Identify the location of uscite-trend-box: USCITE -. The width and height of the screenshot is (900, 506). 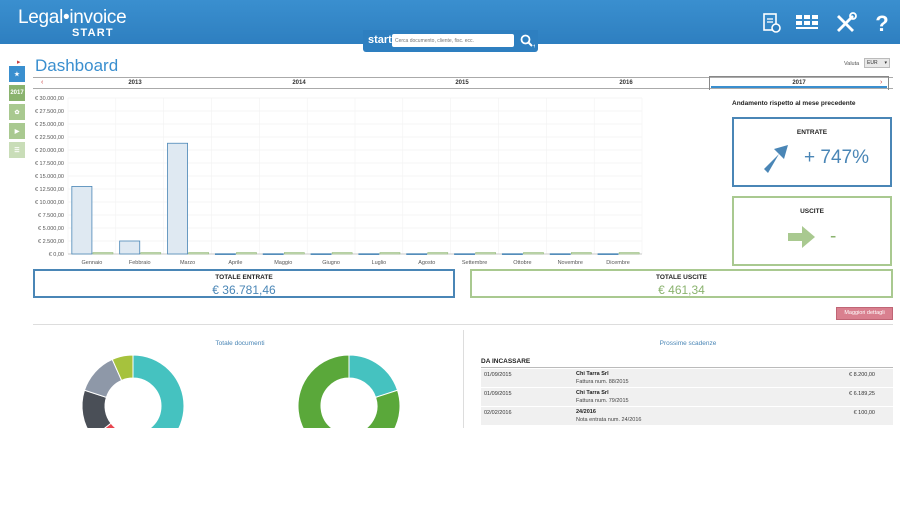
(812, 231).